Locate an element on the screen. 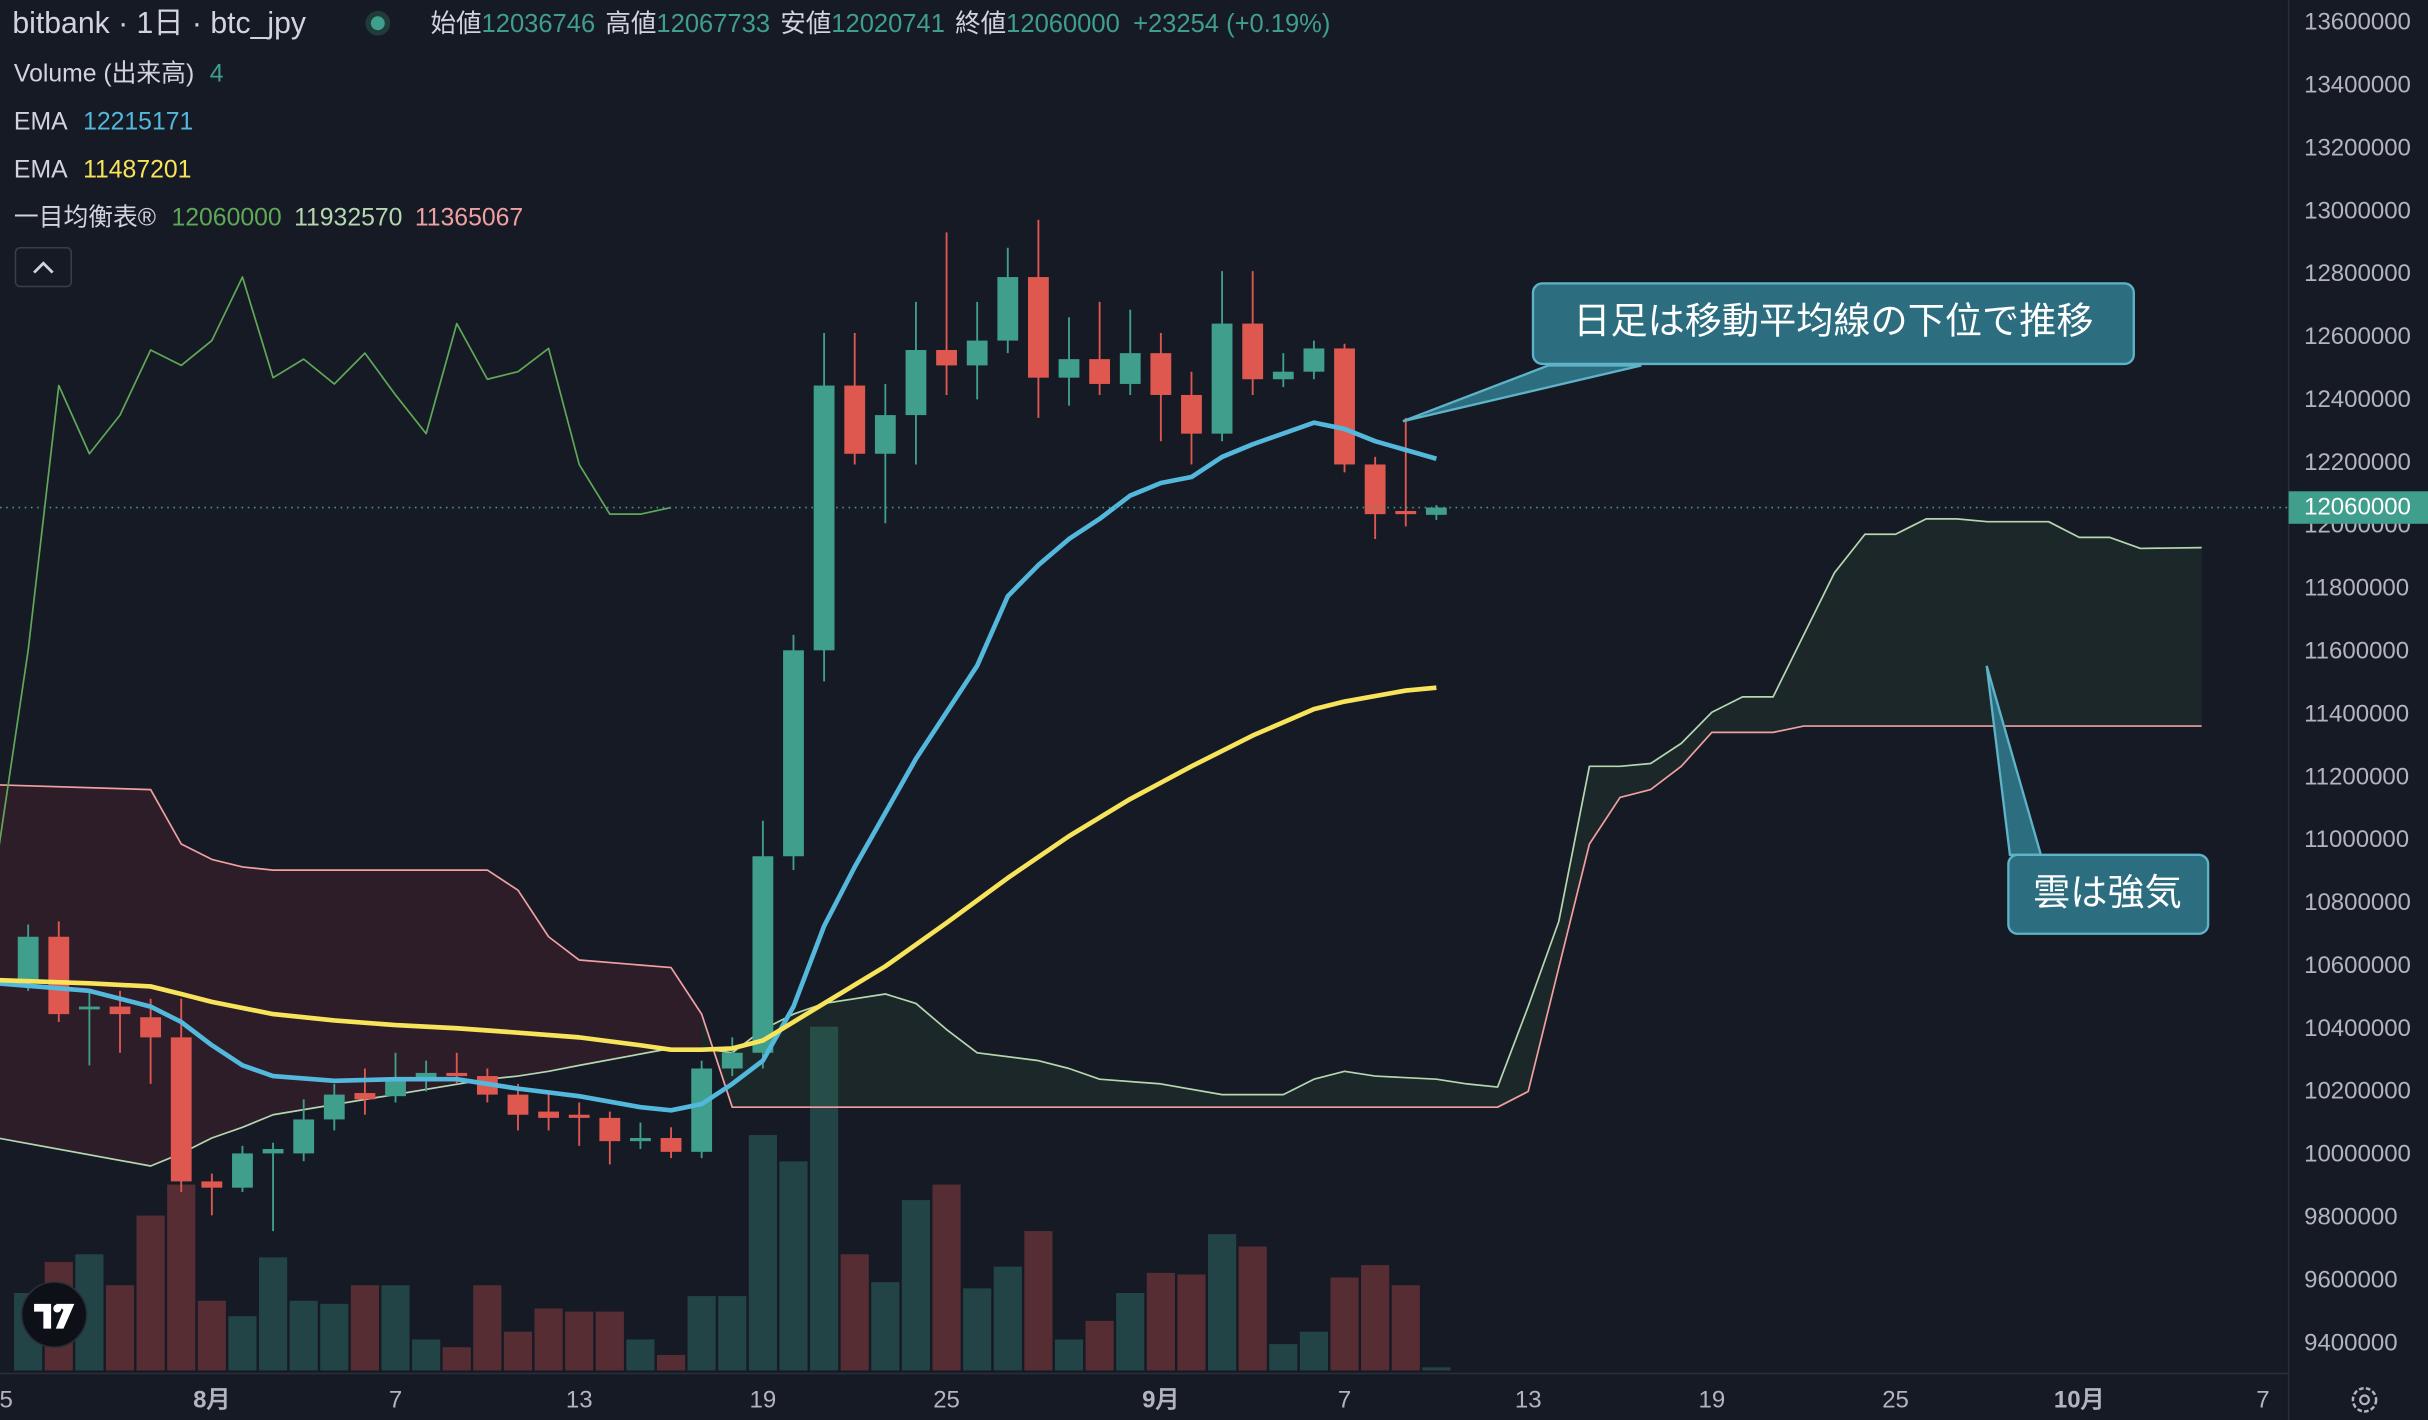 This screenshot has width=2428, height=1420. logo is located at coordinates (54, 1314).